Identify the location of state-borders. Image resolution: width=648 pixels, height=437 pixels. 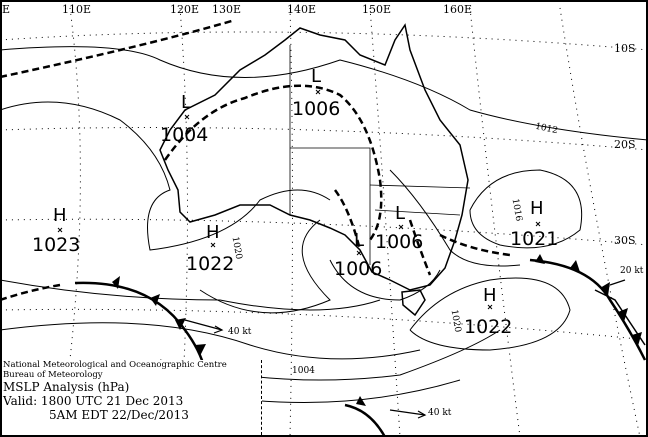
(380, 155).